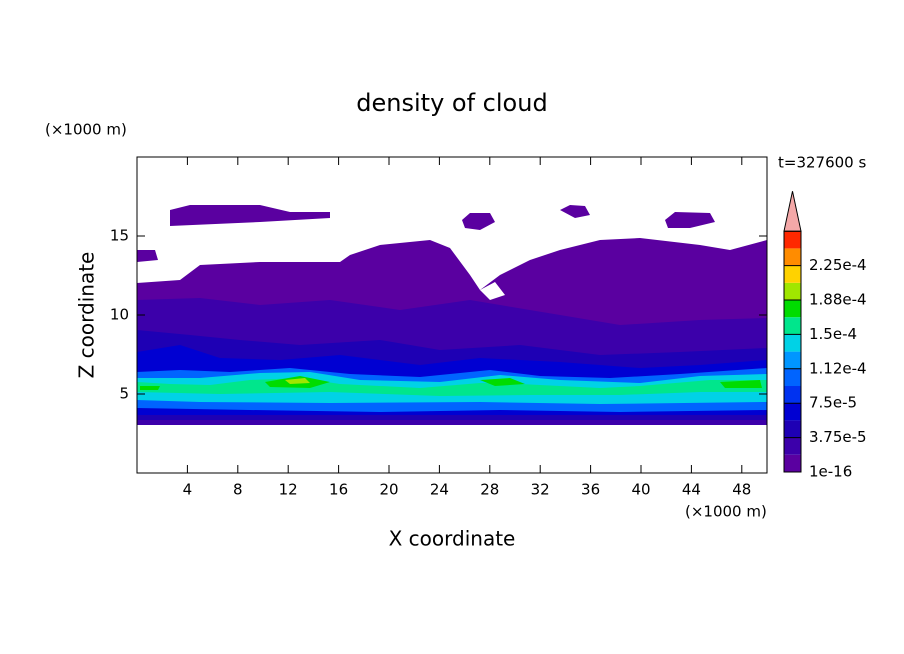 Image resolution: width=904 pixels, height=654 pixels. What do you see at coordinates (238, 490) in the screenshot?
I see `x-tick-label: 8` at bounding box center [238, 490].